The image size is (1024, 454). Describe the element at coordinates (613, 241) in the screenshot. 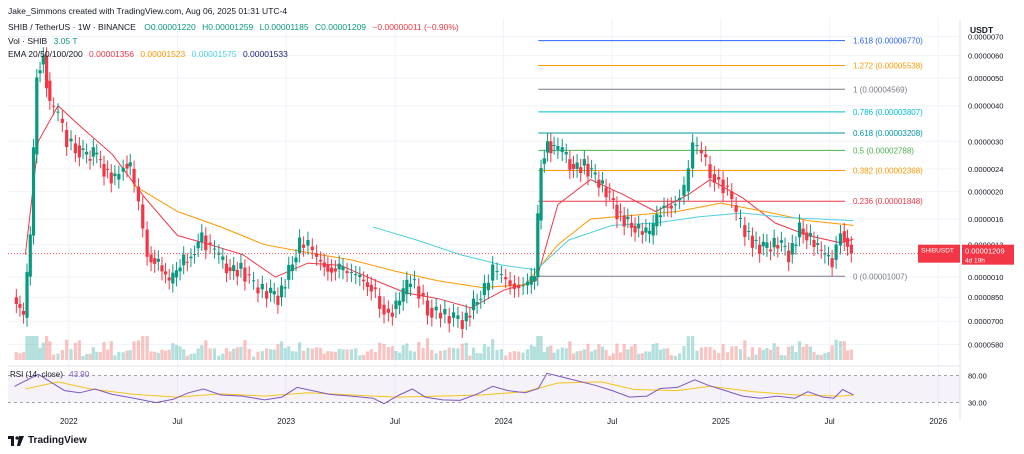

I see `ema-line` at that location.